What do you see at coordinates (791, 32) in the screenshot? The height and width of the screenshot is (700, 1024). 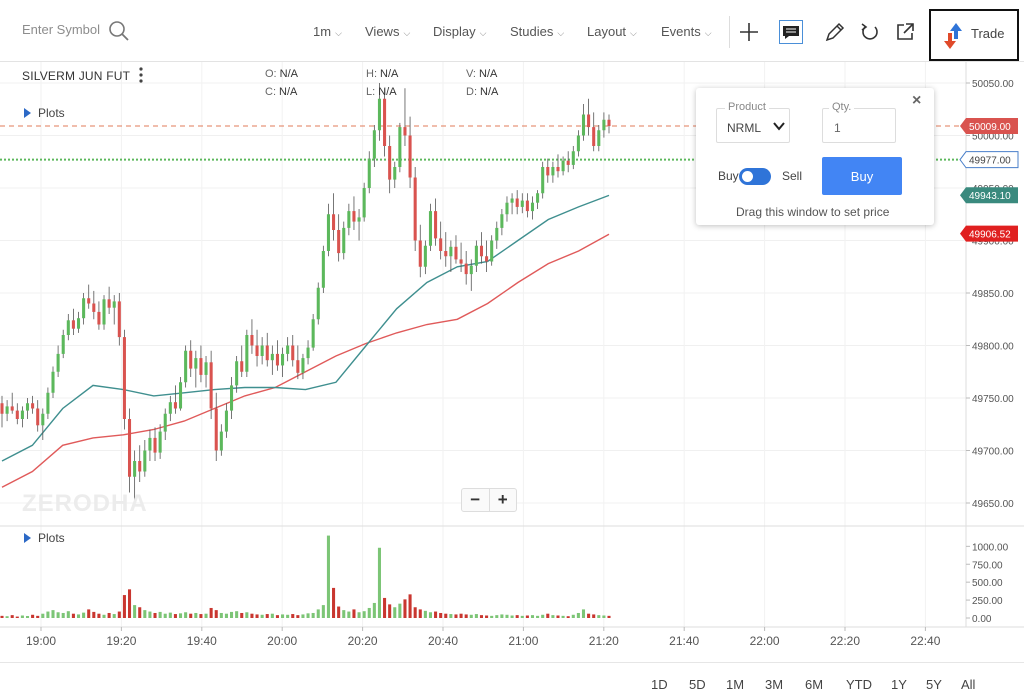 I see `comment-icon` at bounding box center [791, 32].